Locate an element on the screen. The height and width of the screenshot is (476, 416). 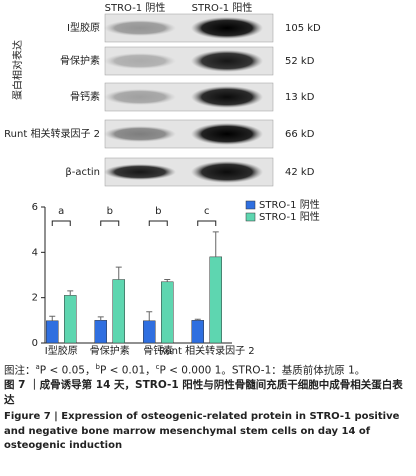
y-tick-label: 0 is located at coordinates (35, 343).